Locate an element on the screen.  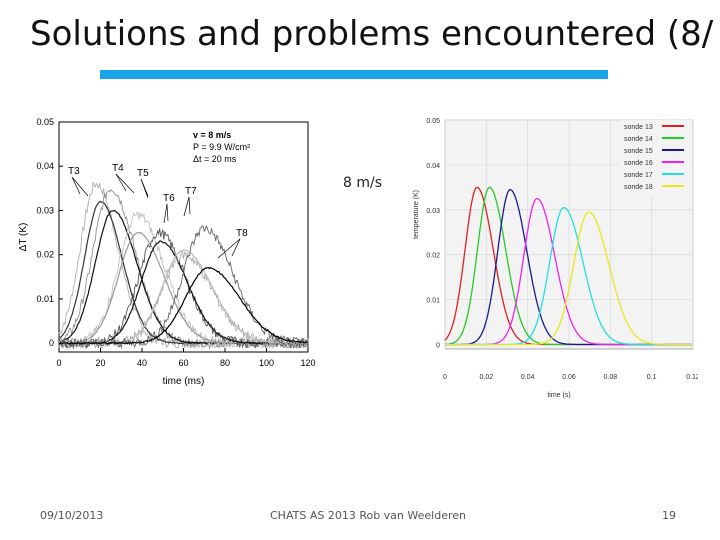
x-axis-label: time (ms) is located at coordinates (184, 381).